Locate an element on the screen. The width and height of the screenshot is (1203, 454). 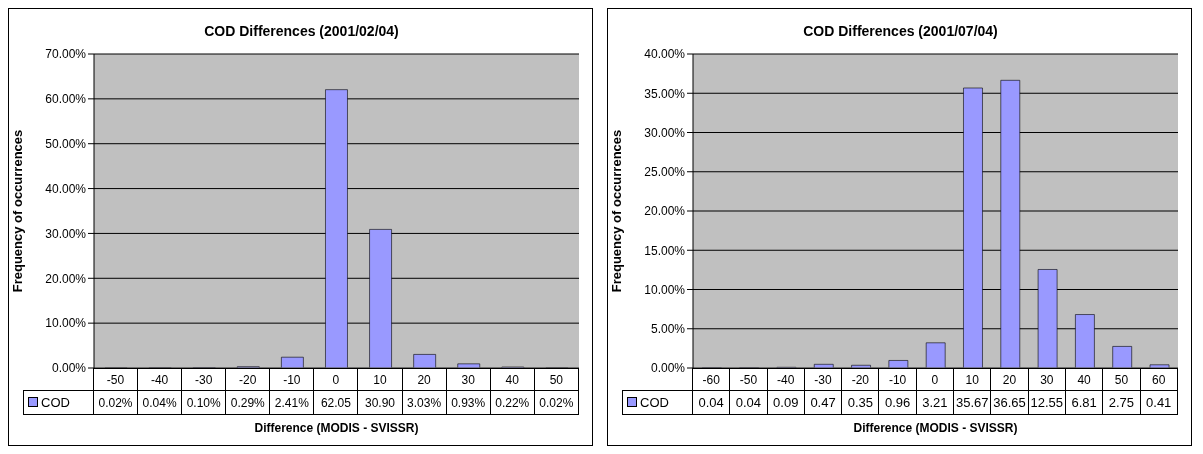
data-label: 3.03% is located at coordinates (424, 402).